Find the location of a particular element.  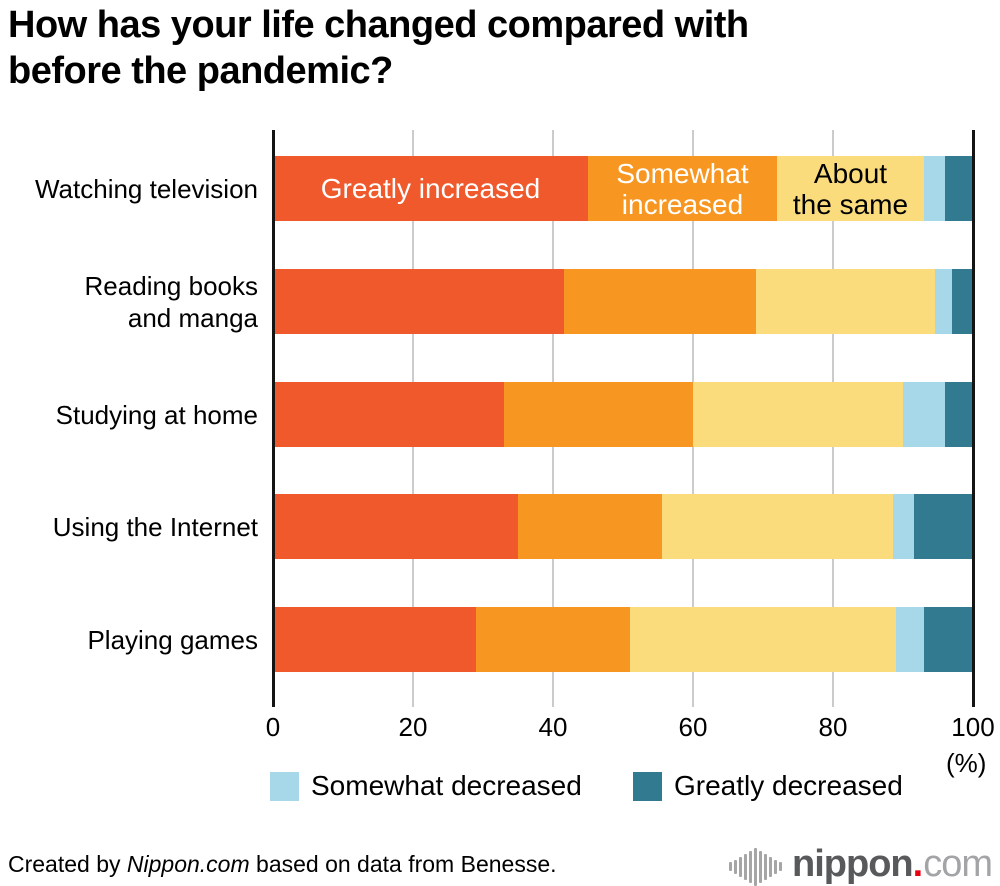

category-label: Reading books and manga is located at coordinates (171, 301).